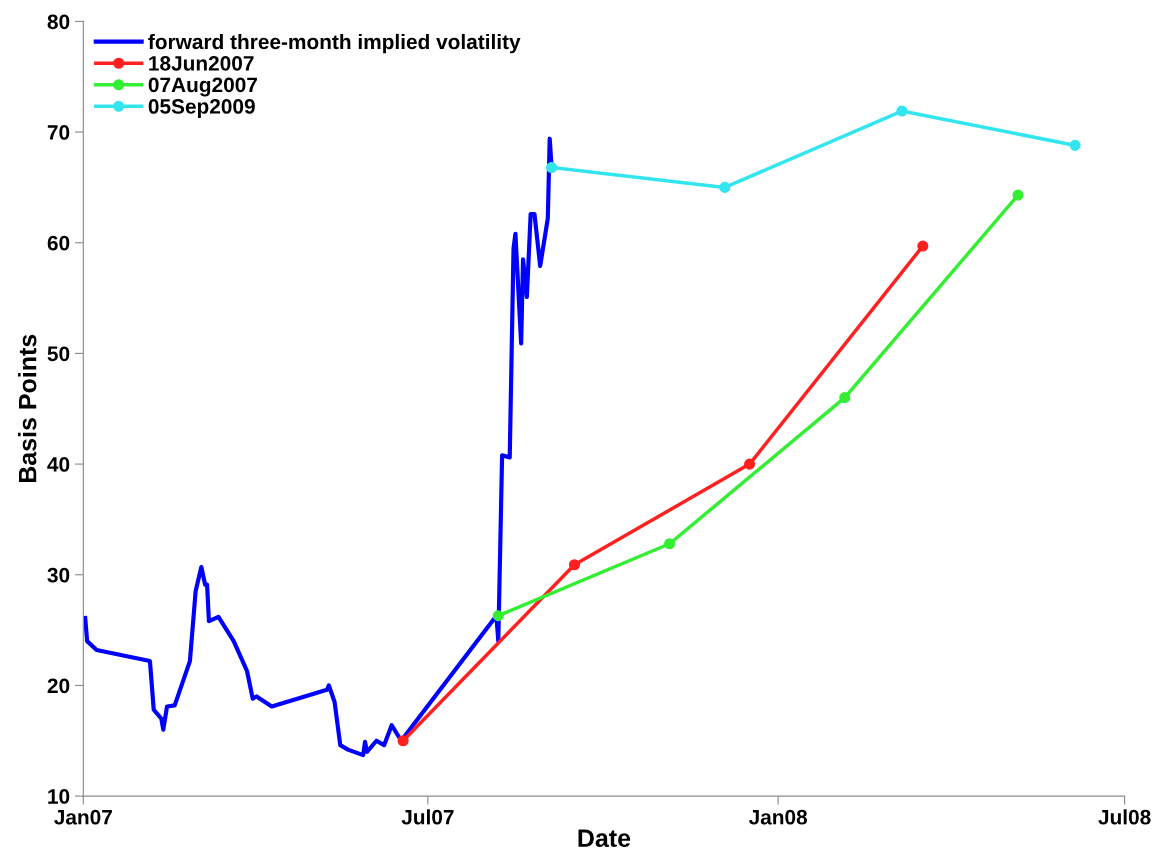  What do you see at coordinates (58, 243) in the screenshot?
I see `y-tick-label: 60` at bounding box center [58, 243].